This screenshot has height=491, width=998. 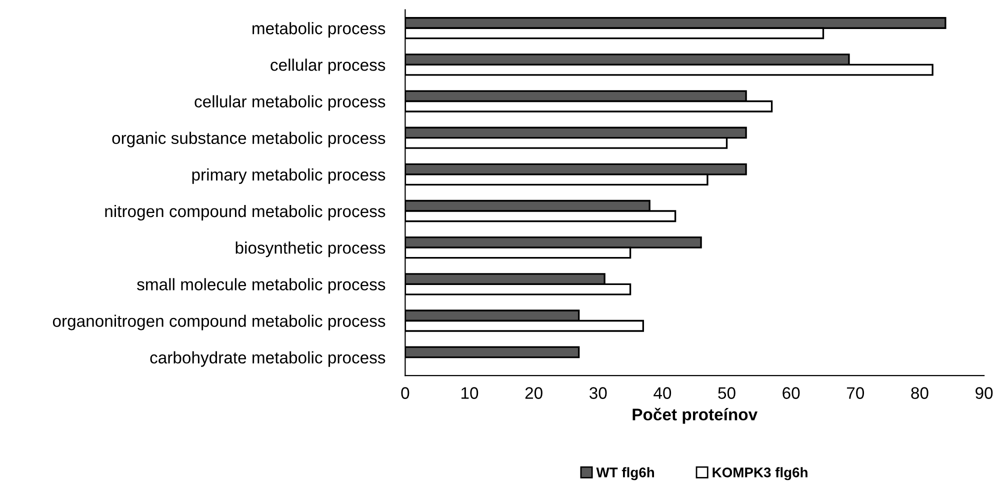 I want to click on x-tick-label: 40, so click(x=663, y=393).